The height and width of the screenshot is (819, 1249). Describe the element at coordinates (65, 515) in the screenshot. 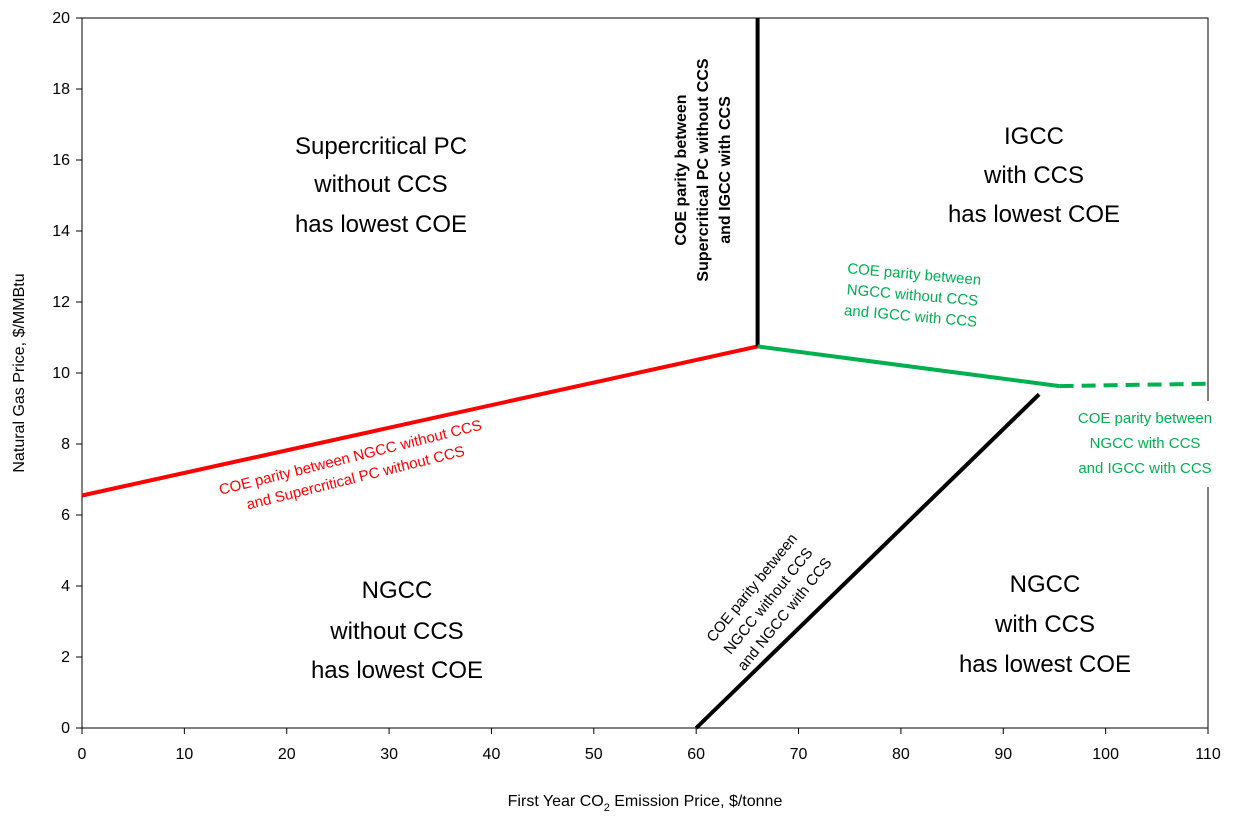

I see `y-tick-label: 6` at that location.